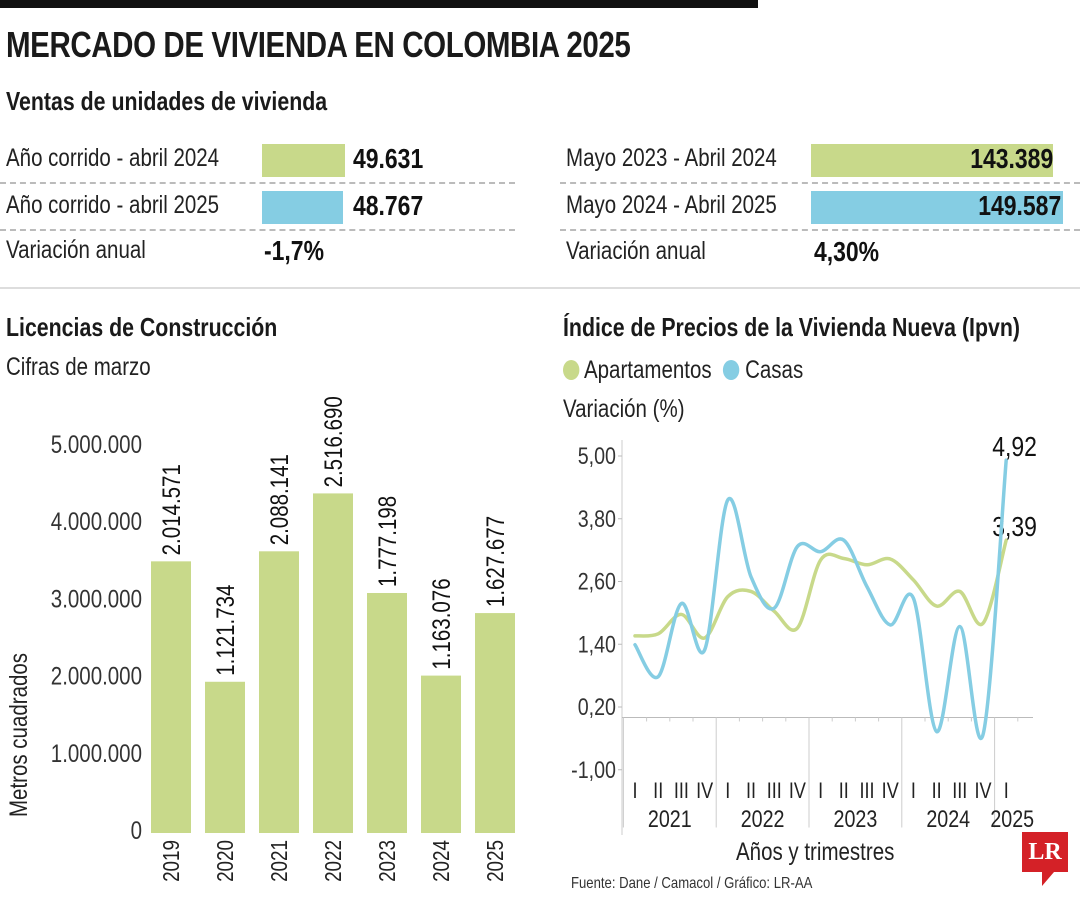 This screenshot has width=1080, height=900. Describe the element at coordinates (597, 518) in the screenshot. I see `y-tick-label: 3,80` at that location.